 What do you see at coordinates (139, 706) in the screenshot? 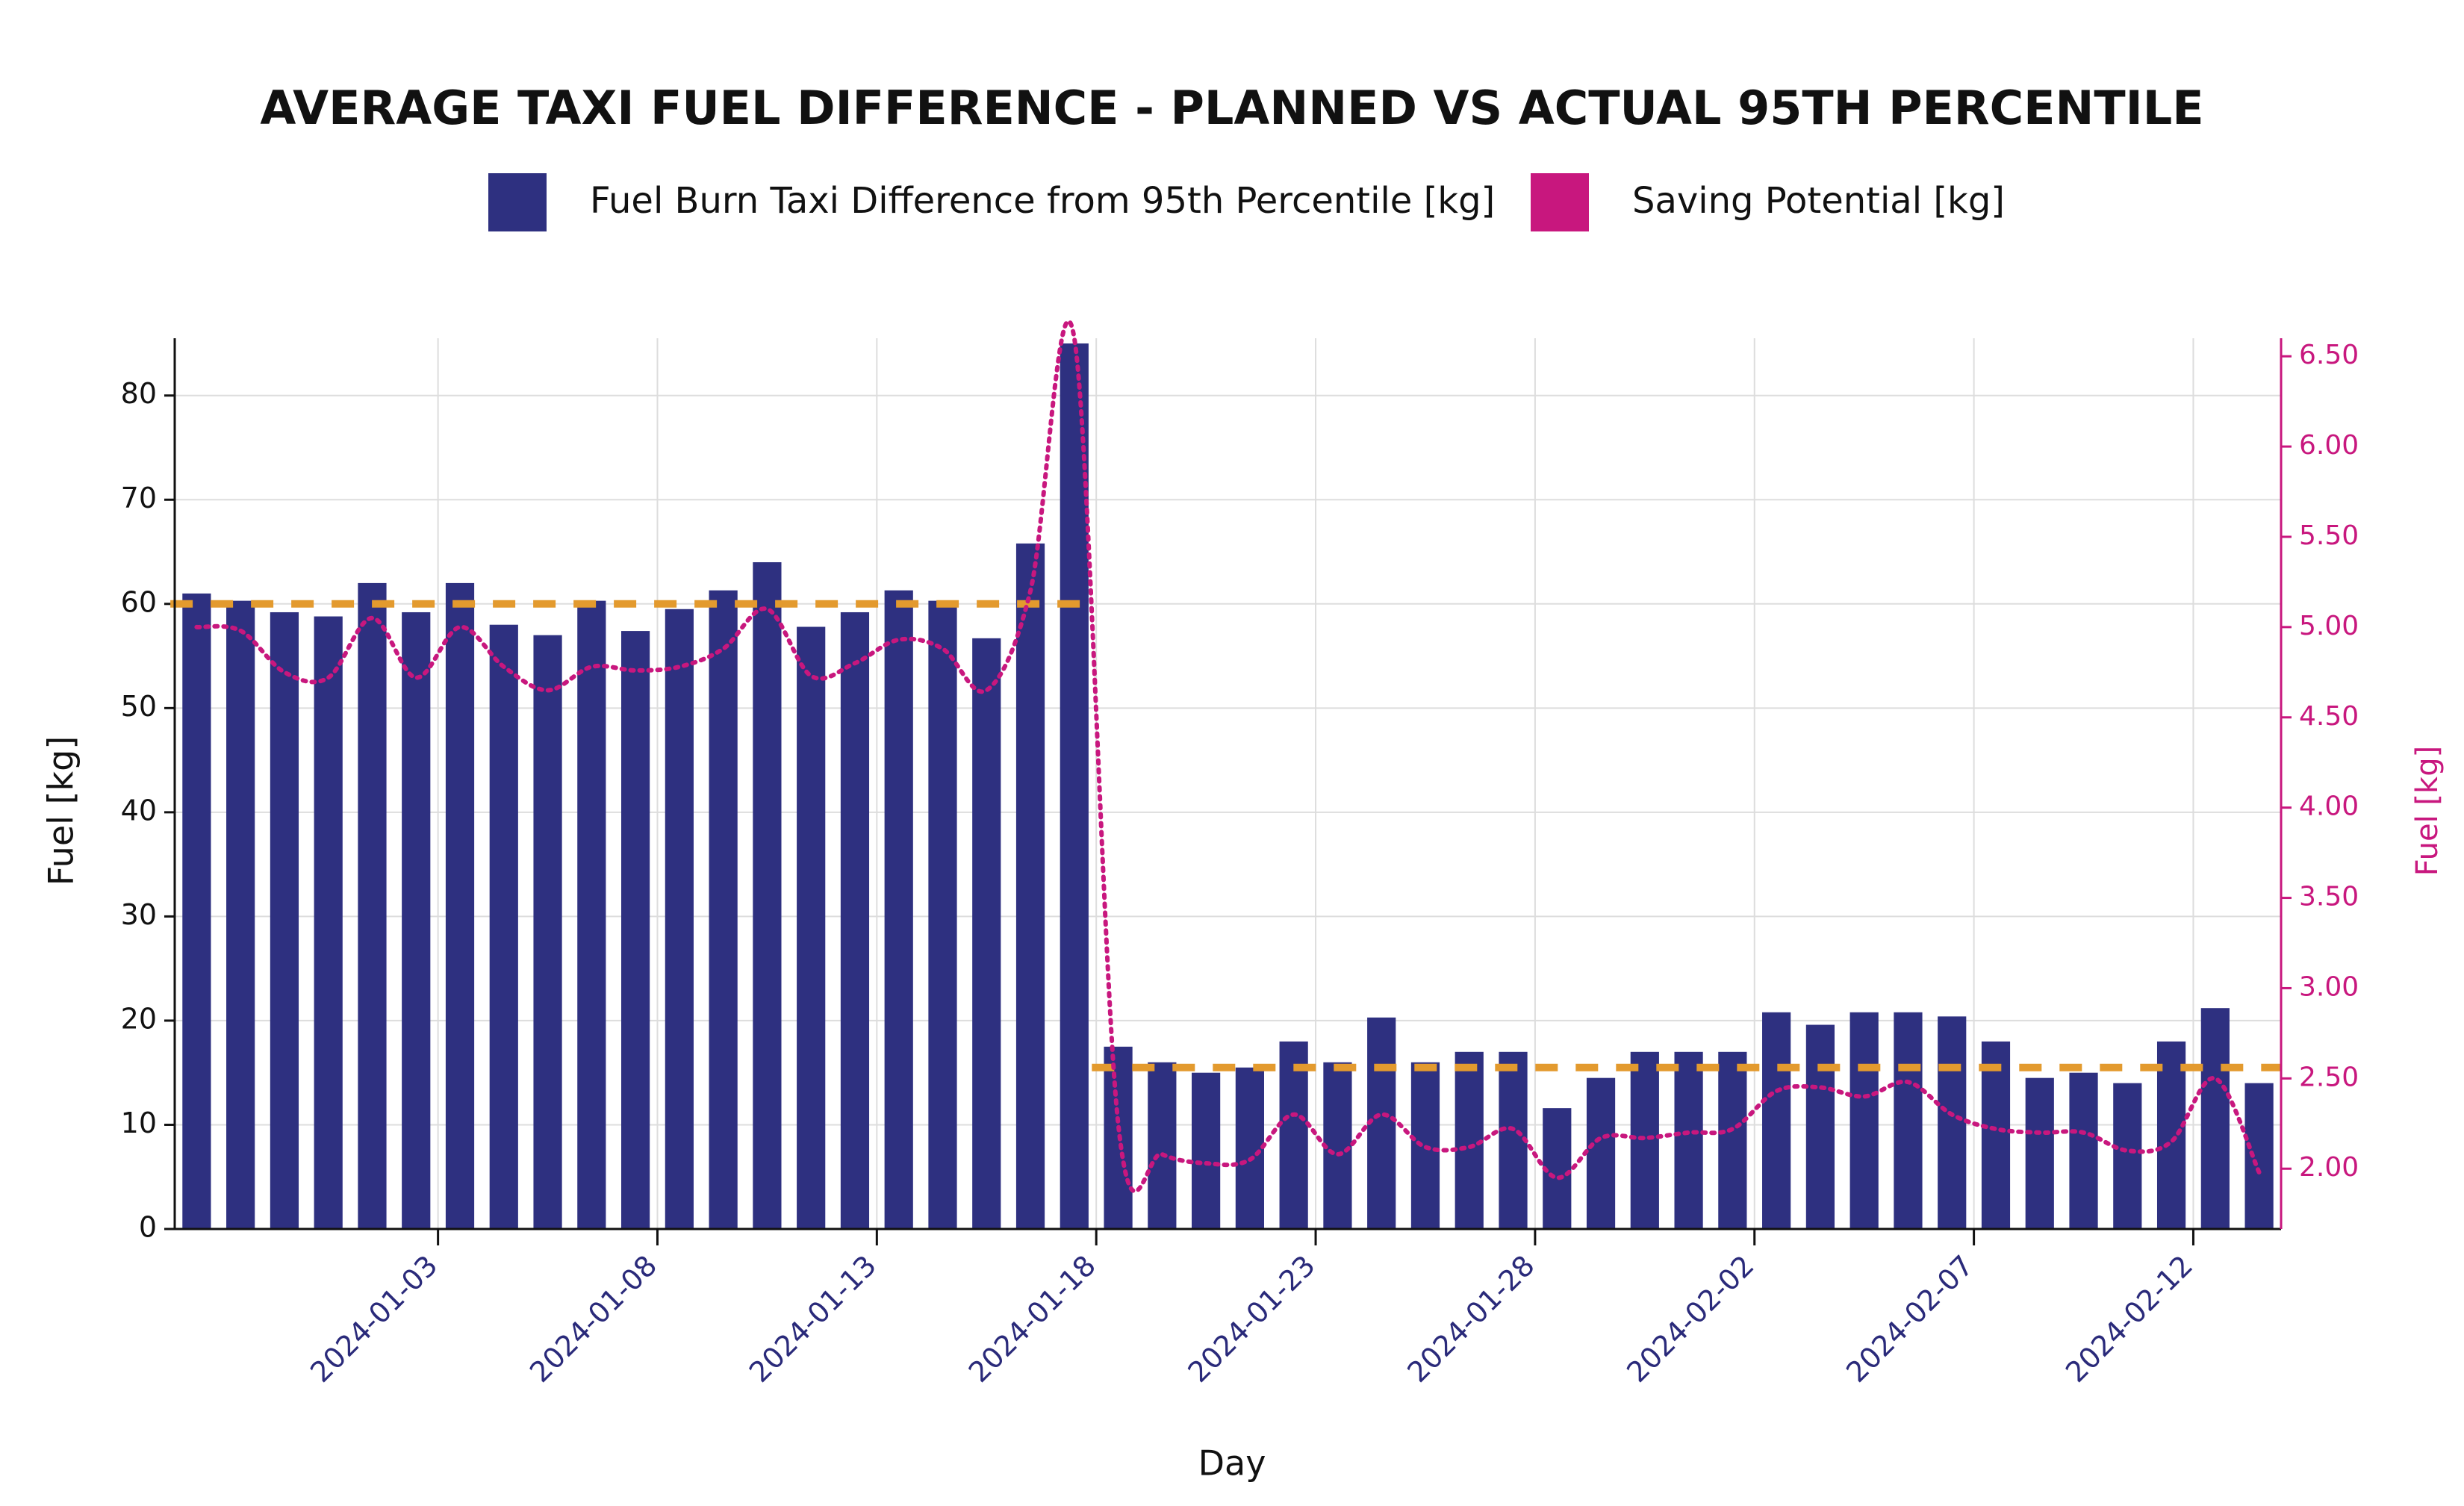
I see `y-tick-label: 50` at bounding box center [139, 706].